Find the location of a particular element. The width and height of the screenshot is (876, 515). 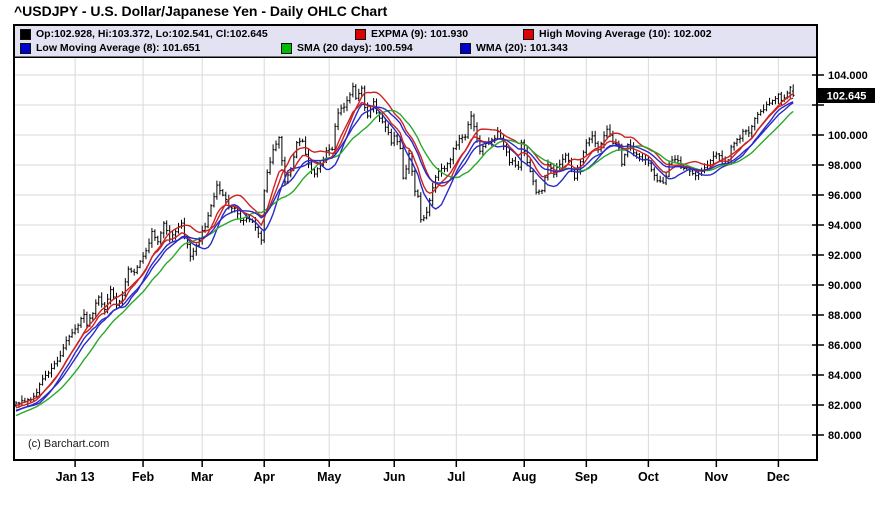

wma-swatch-icon is located at coordinates (465, 48).